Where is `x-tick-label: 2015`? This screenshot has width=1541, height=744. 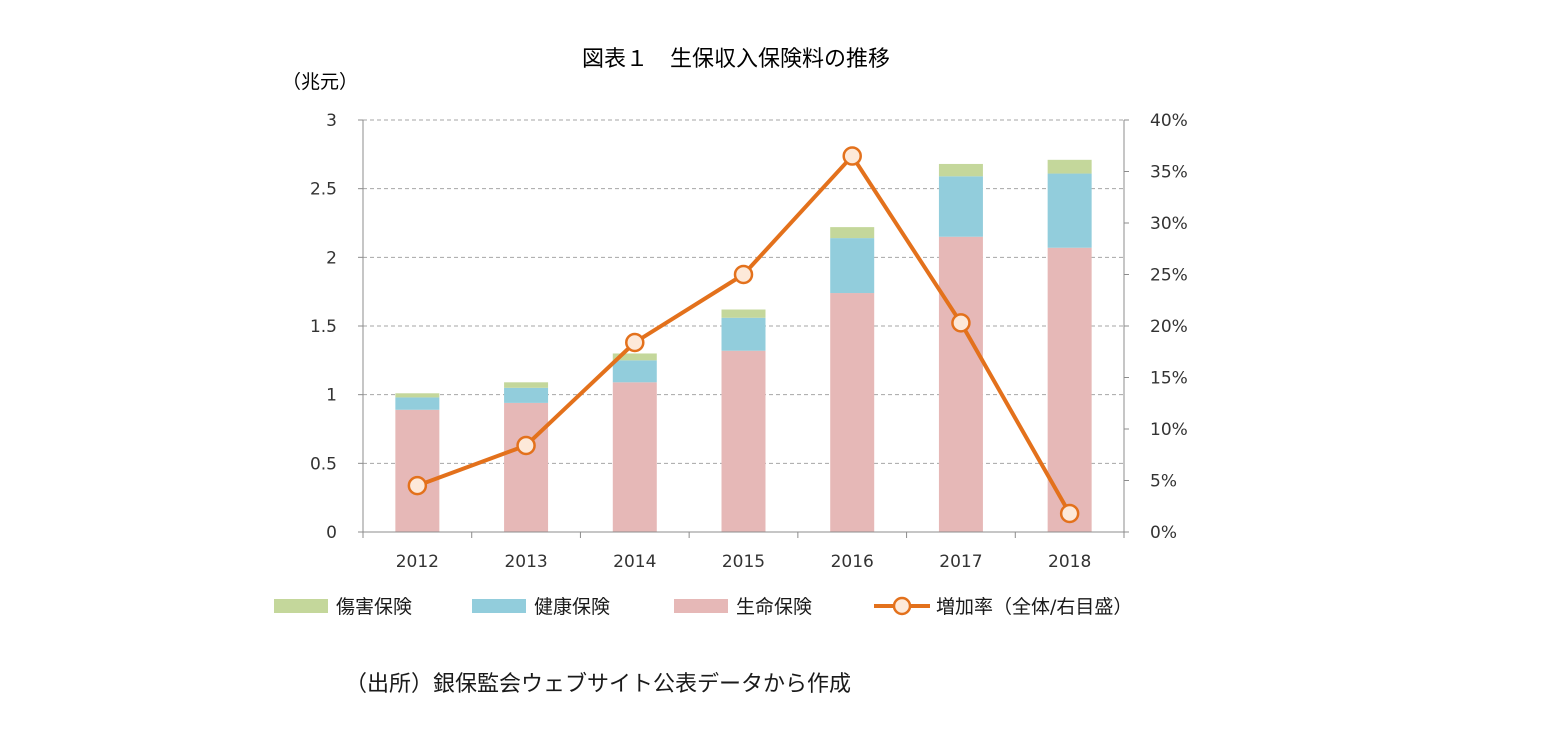
x-tick-label: 2015 is located at coordinates (743, 562).